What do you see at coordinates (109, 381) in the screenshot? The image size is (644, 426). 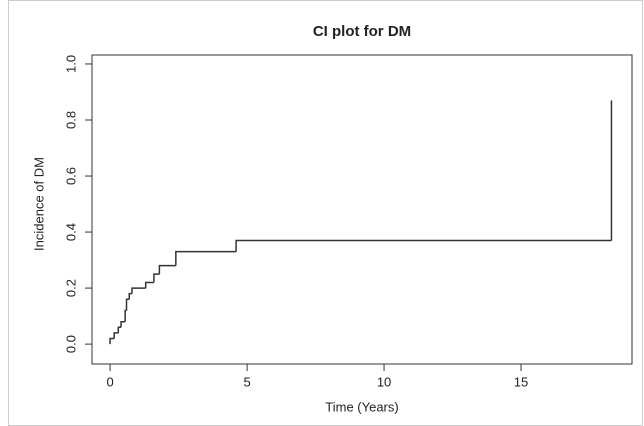 I see `x-tick-label: 0` at bounding box center [109, 381].